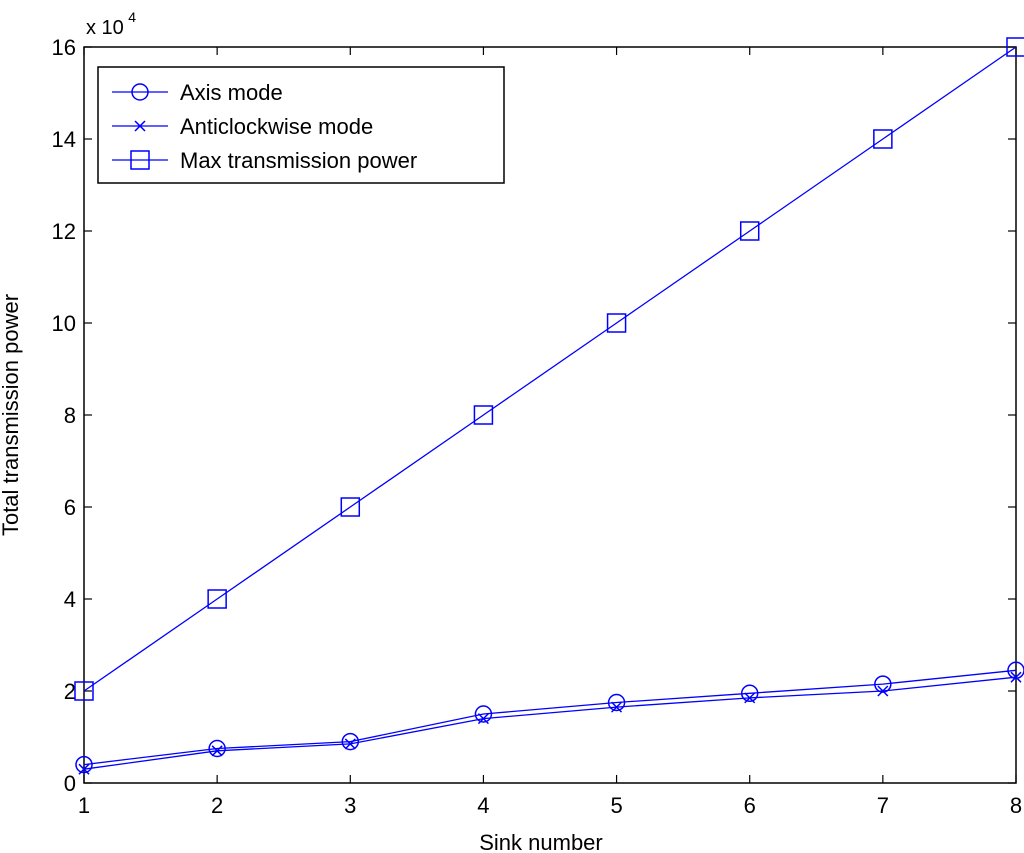 This screenshot has height=853, width=1024. Describe the element at coordinates (105, 28) in the screenshot. I see `y-multiplier-base: x 10` at that location.